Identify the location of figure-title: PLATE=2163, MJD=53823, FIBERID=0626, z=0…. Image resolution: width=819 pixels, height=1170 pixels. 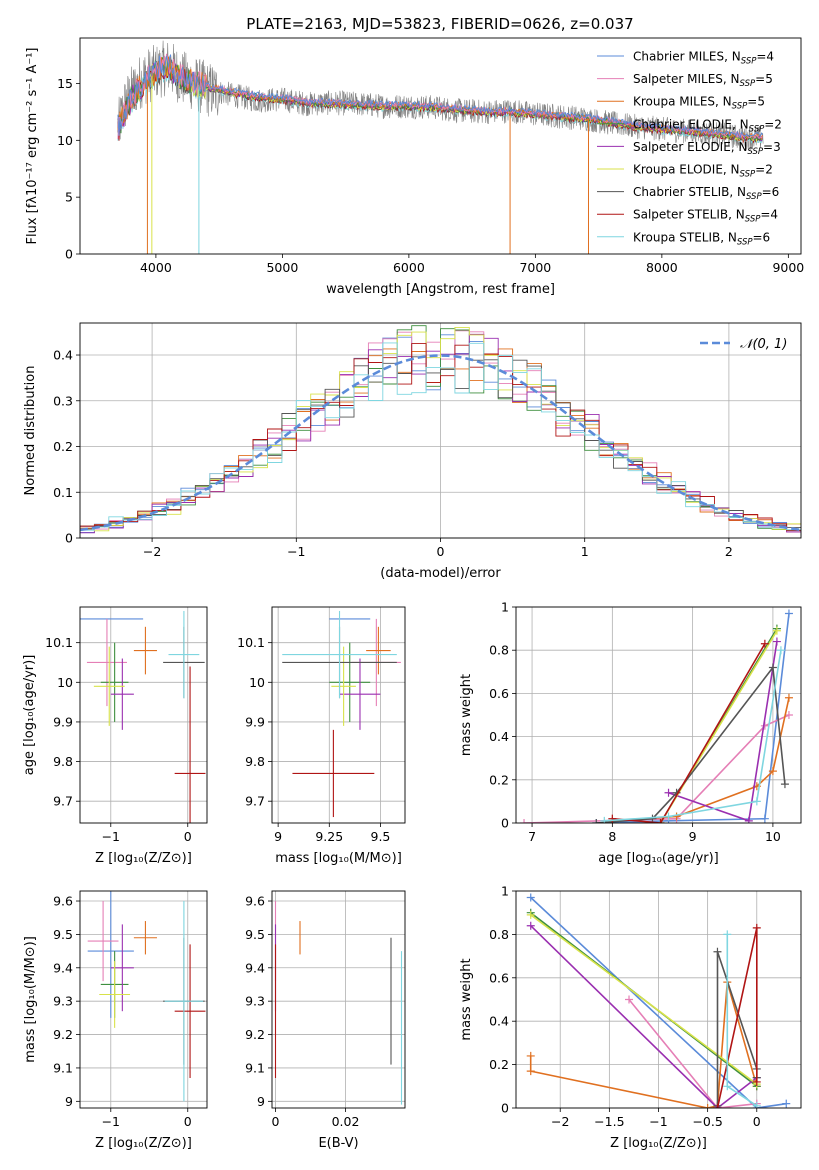
(439, 24).